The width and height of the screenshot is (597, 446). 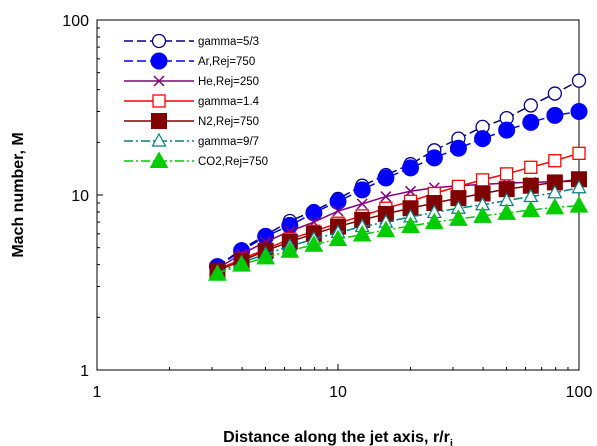 I want to click on y-tick-labels: 1 10 100, so click(x=75, y=196).